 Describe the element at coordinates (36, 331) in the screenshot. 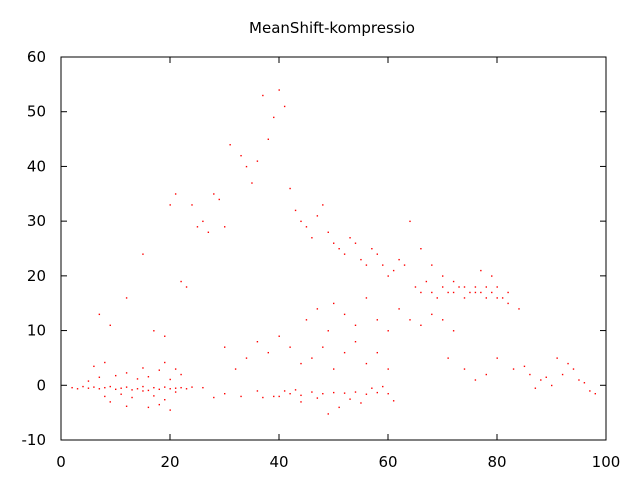

I see `y-tick-label: 10` at that location.